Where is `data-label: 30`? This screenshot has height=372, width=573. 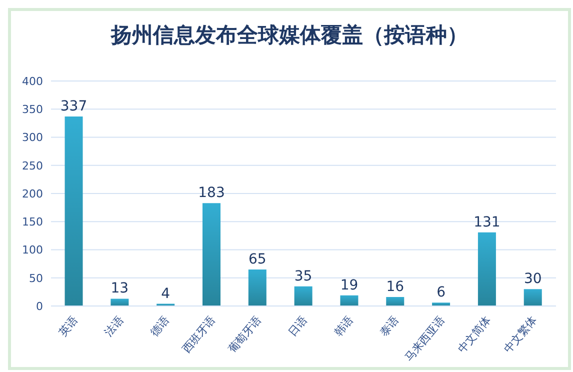
data-label: 30 is located at coordinates (533, 279).